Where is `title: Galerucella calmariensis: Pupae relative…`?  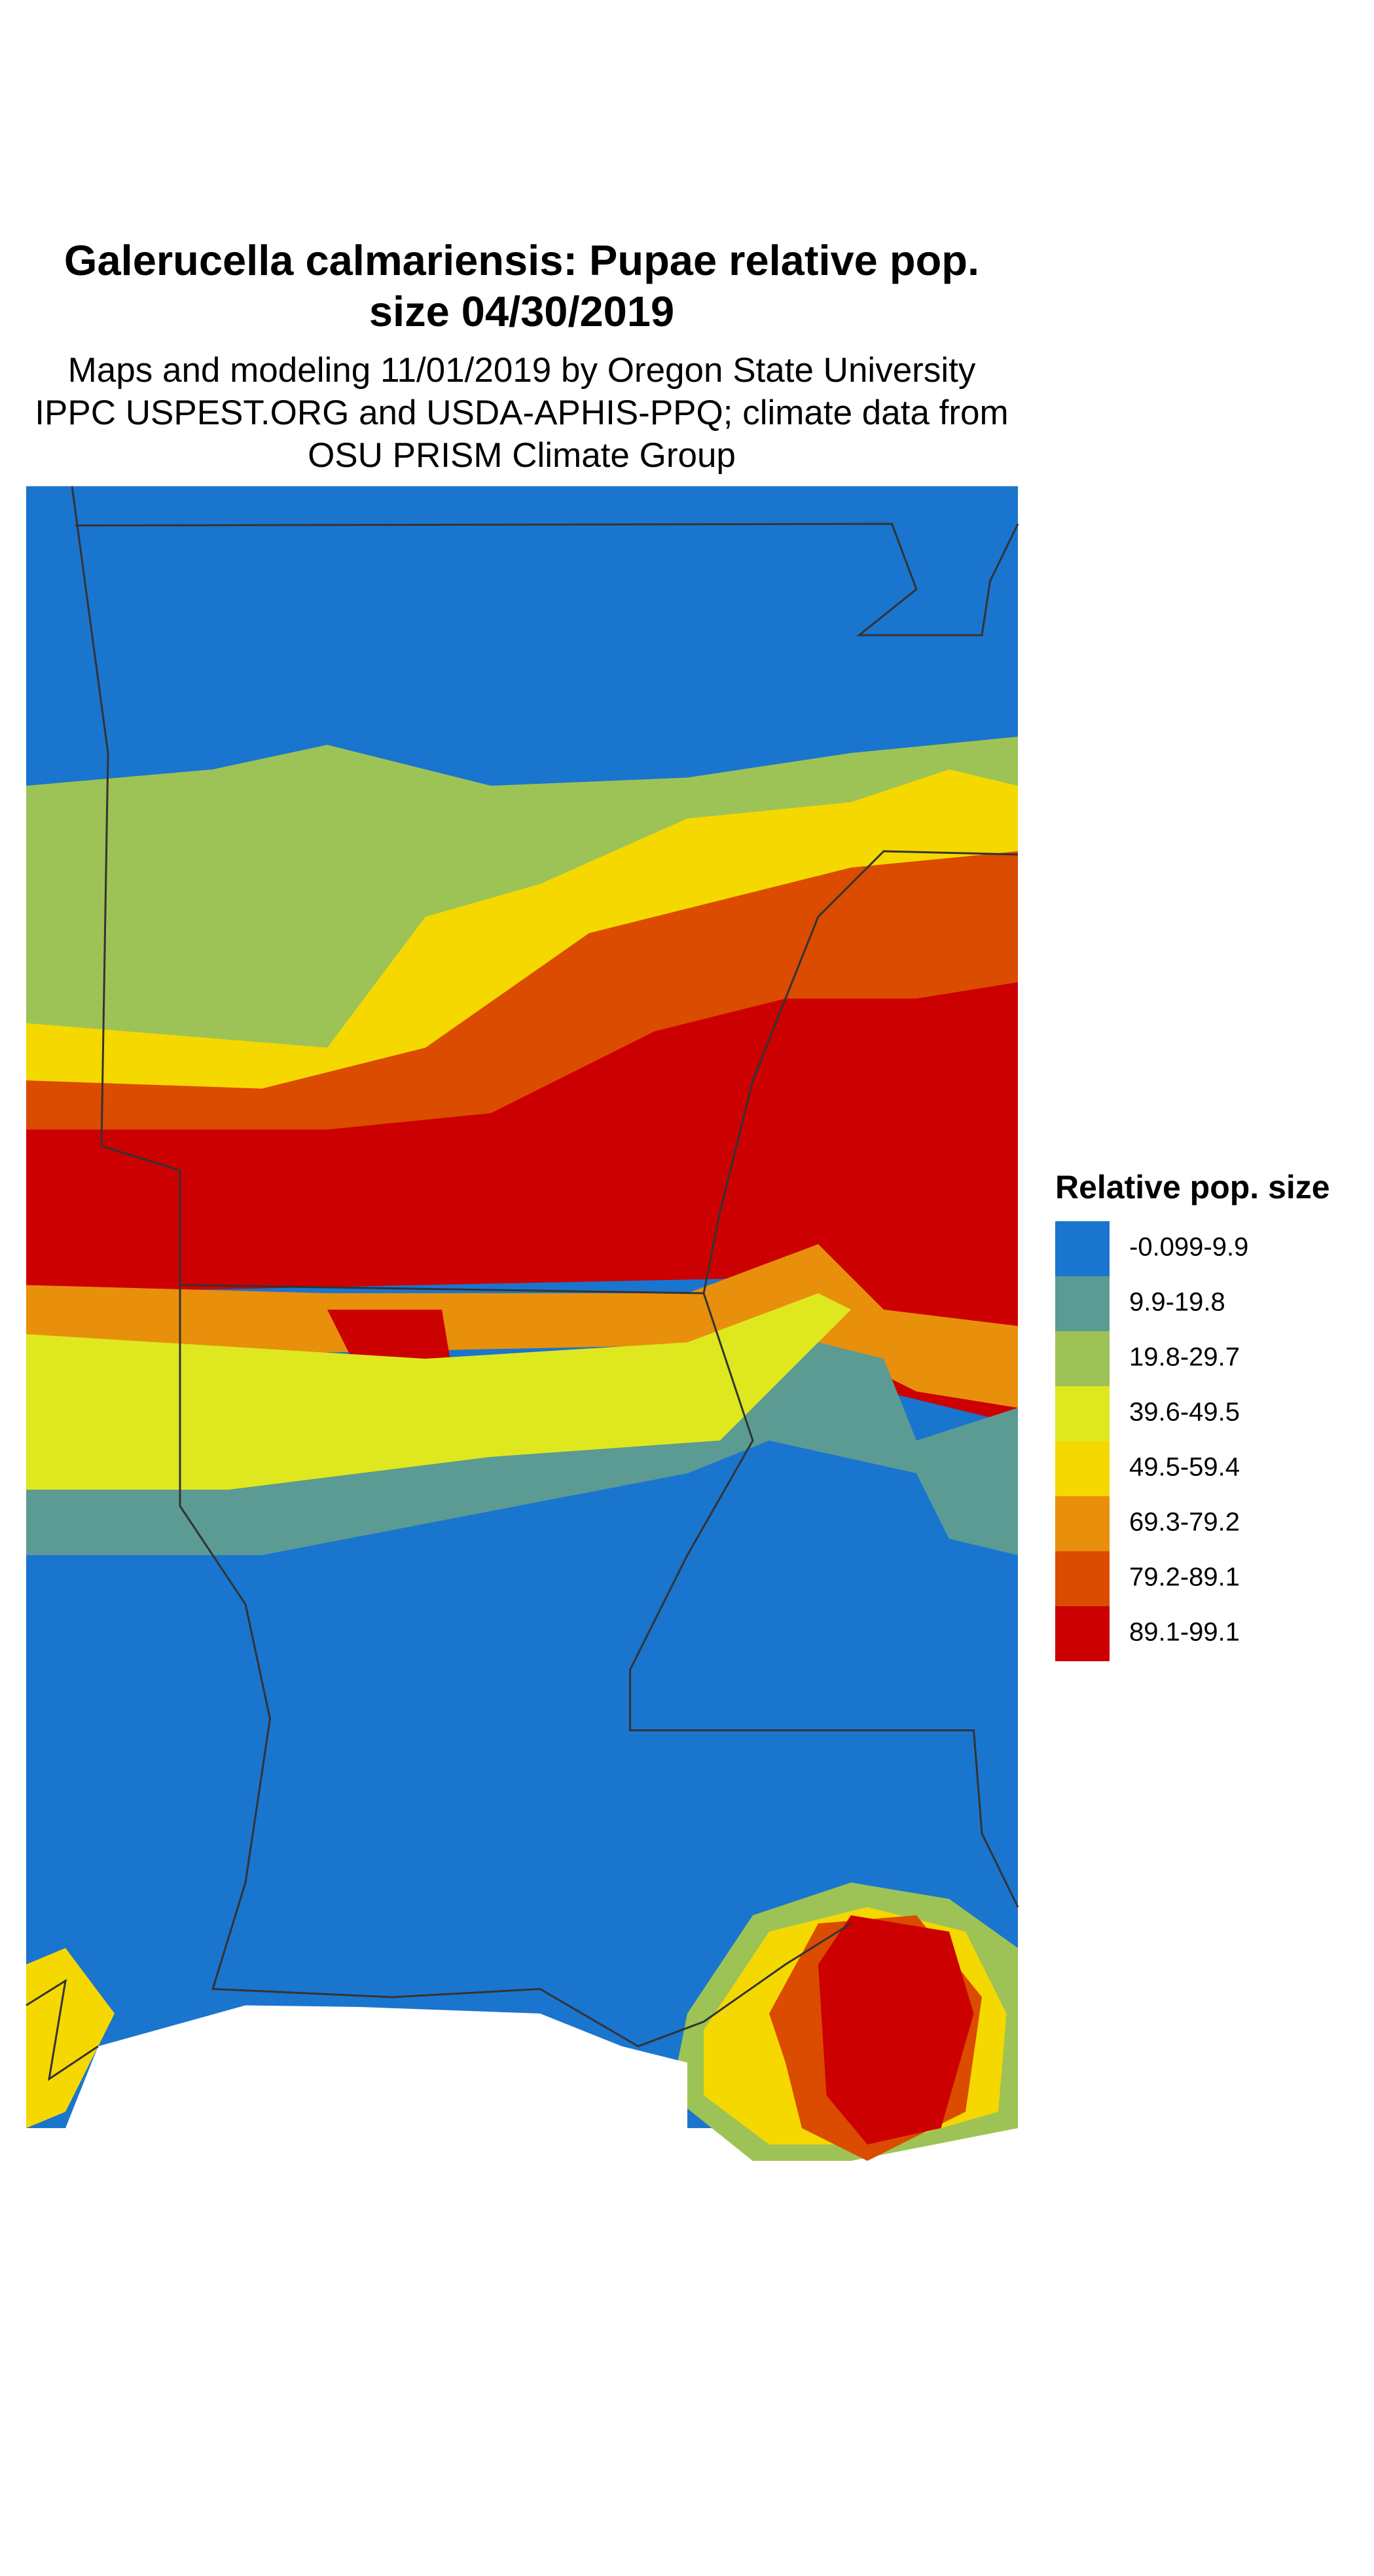
title: Galerucella calmariensis: Pupae relative… is located at coordinates (521, 260).